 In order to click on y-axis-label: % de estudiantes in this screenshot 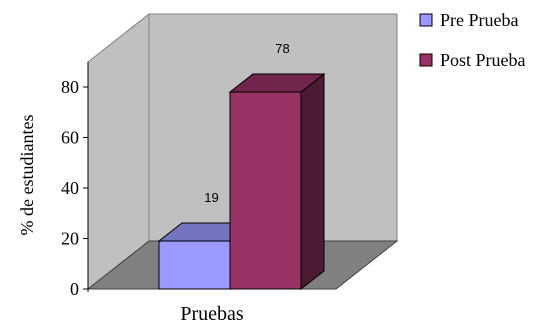, I will do `click(27, 175)`.